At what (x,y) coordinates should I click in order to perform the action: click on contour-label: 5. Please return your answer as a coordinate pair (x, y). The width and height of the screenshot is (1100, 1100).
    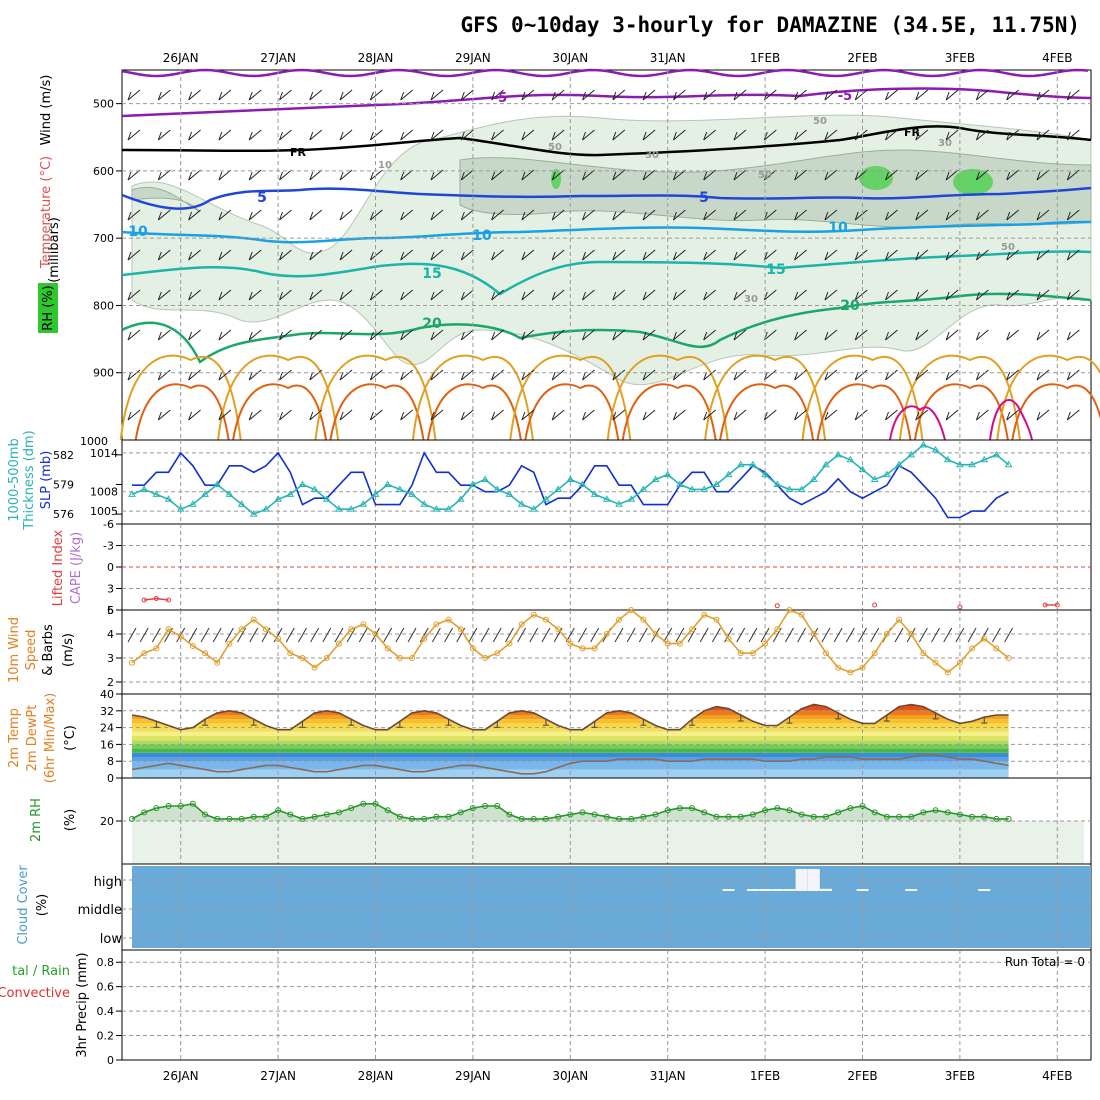
    Looking at the image, I should click on (704, 198).